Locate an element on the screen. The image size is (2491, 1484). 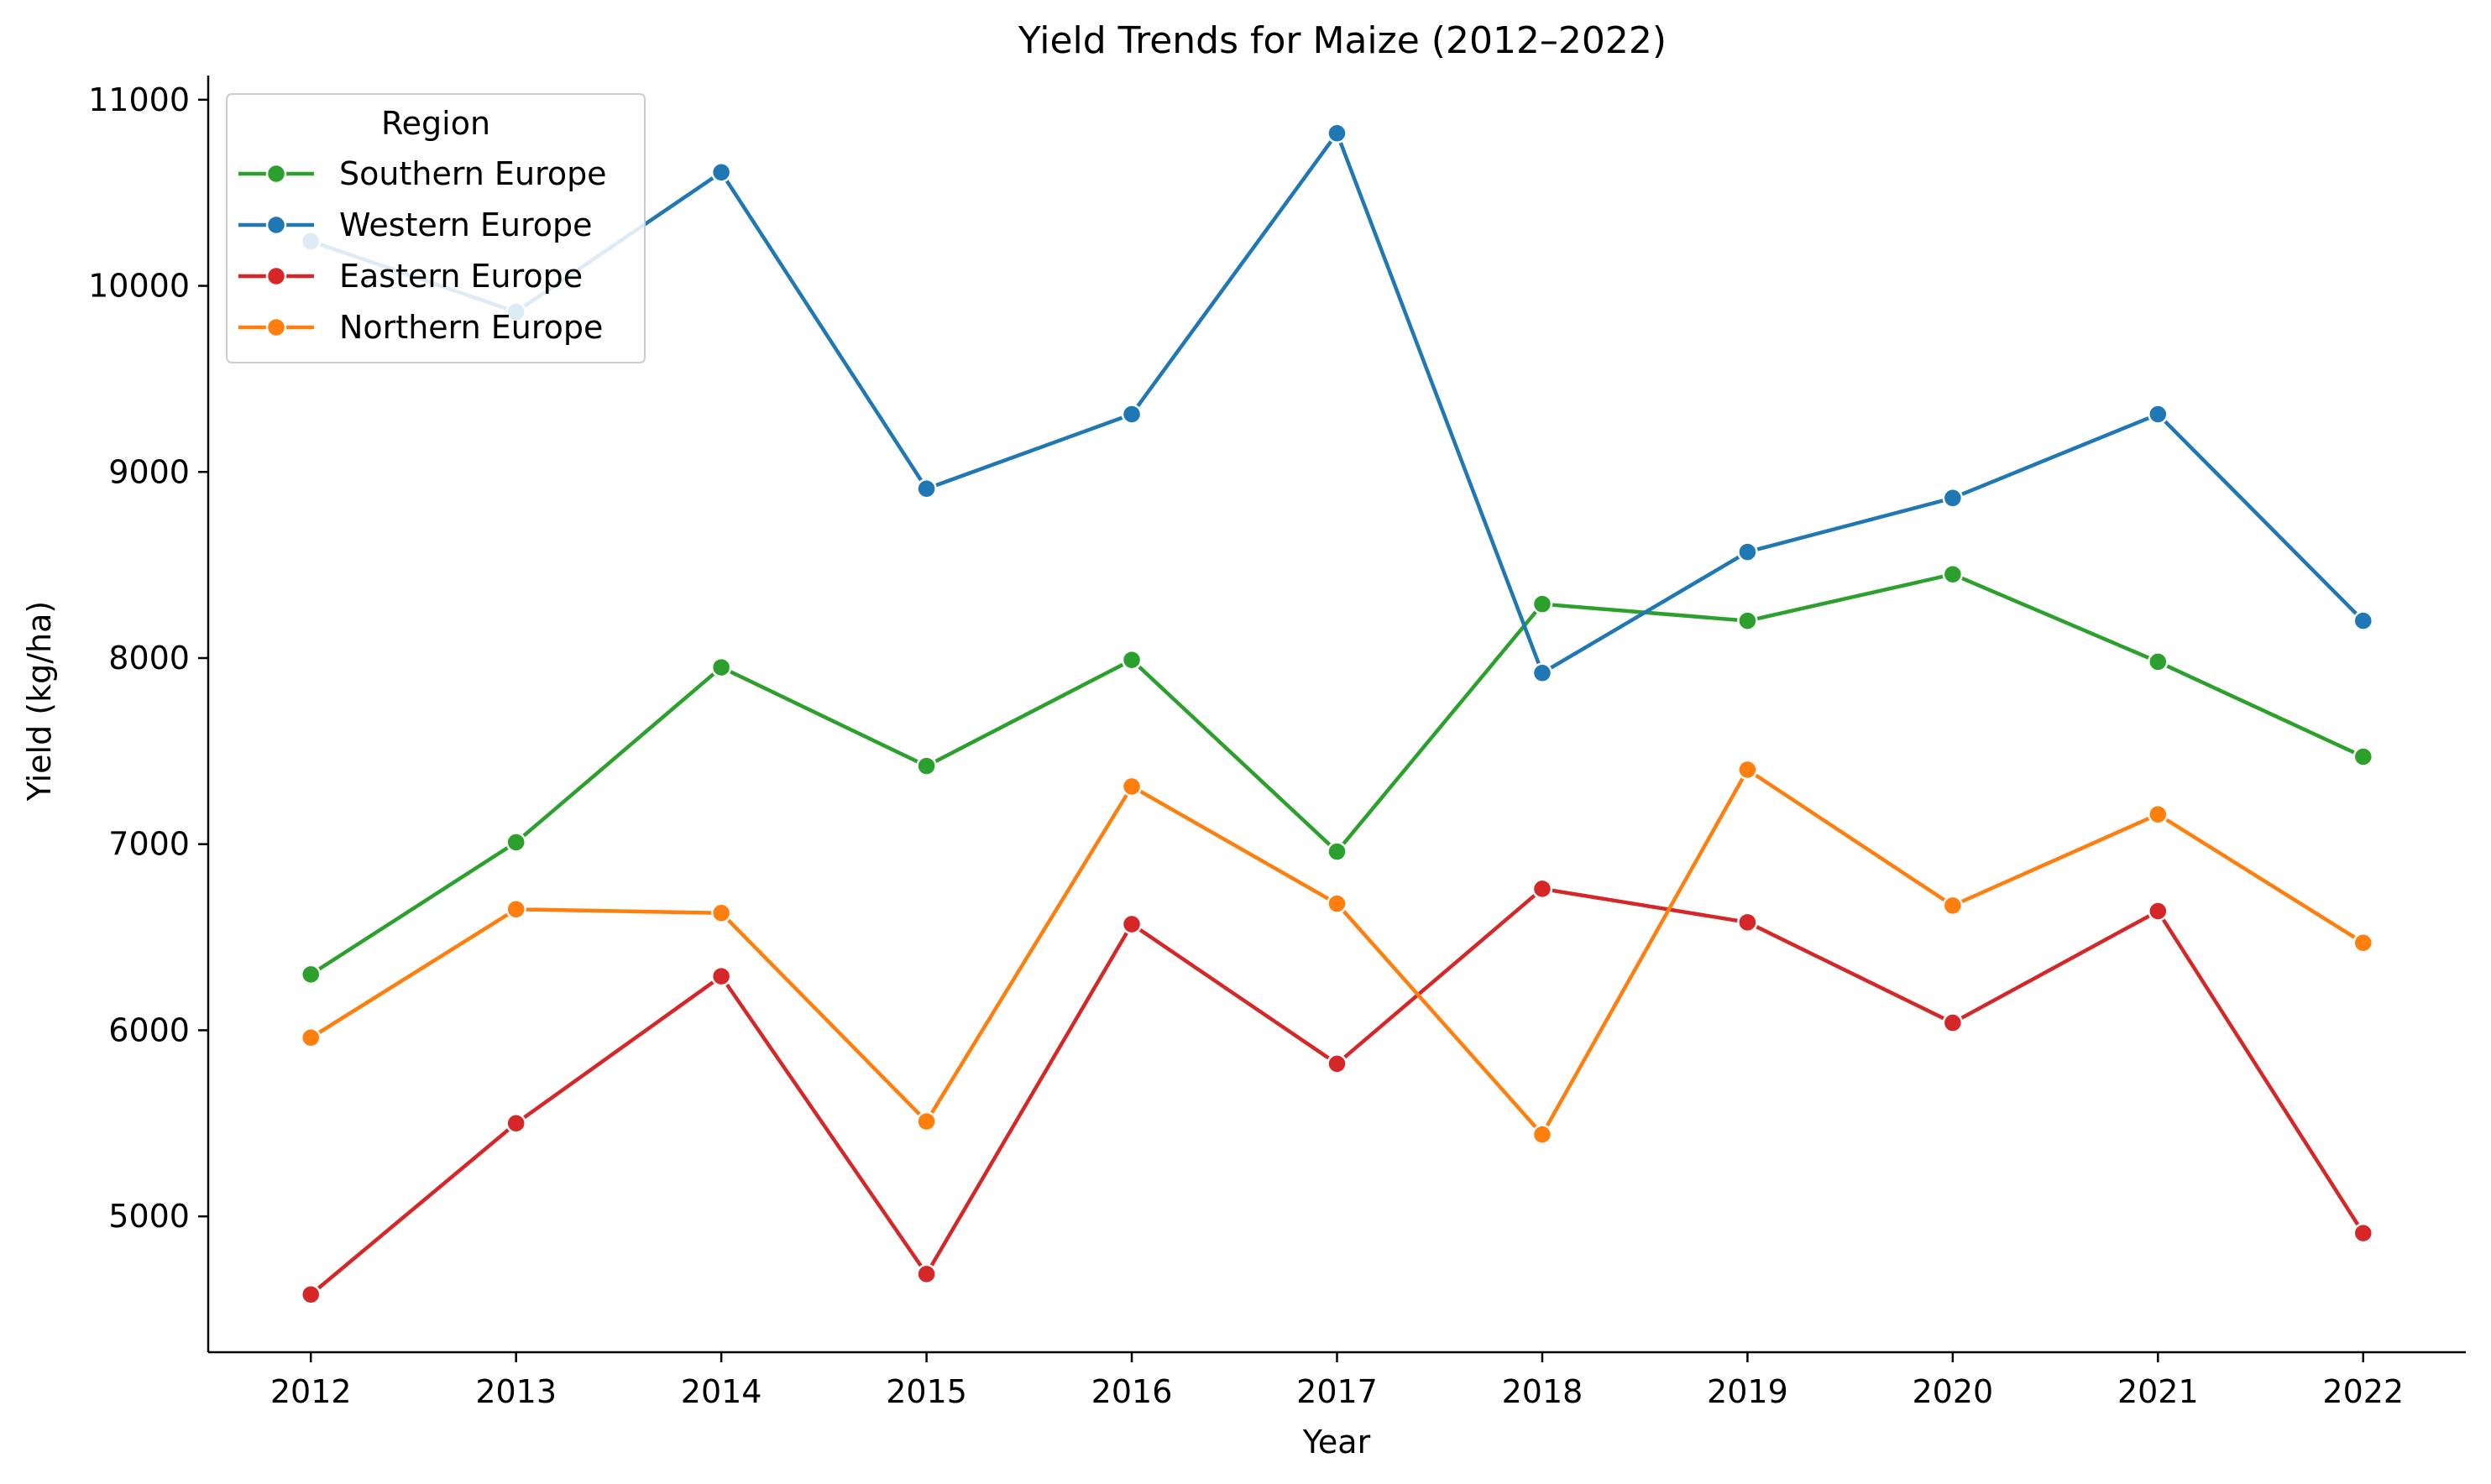
y-tick-label: 6000 is located at coordinates (149, 1029).